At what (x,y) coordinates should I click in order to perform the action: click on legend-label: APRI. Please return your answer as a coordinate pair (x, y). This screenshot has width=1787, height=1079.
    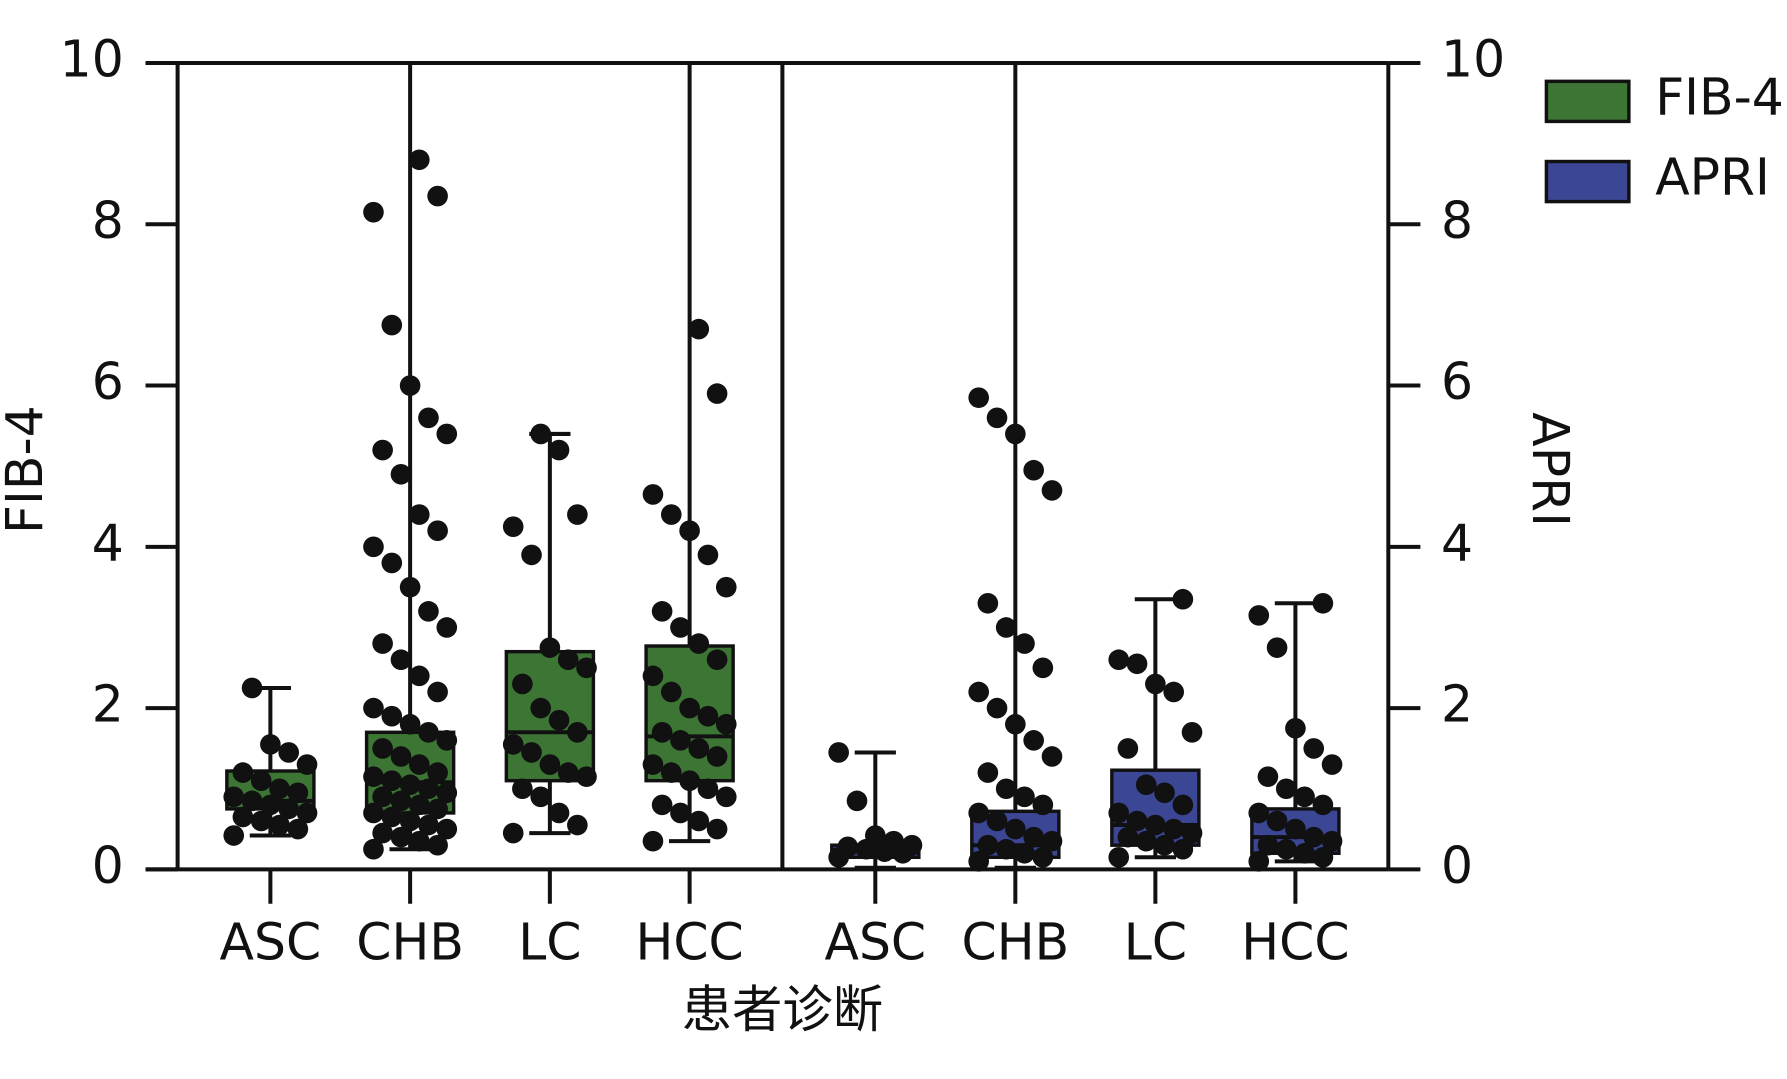
    Looking at the image, I should click on (1712, 176).